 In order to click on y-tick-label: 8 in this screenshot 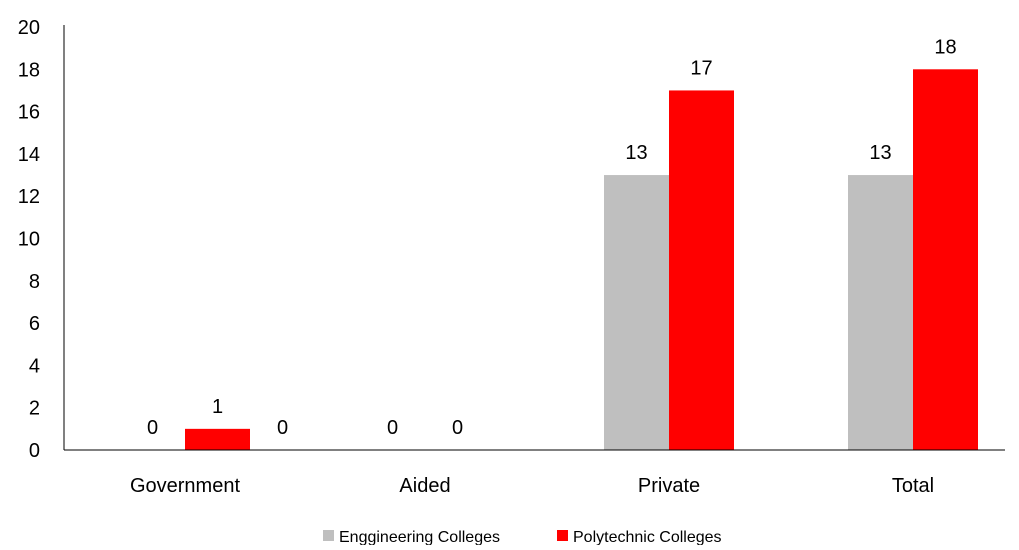, I will do `click(34, 282)`.